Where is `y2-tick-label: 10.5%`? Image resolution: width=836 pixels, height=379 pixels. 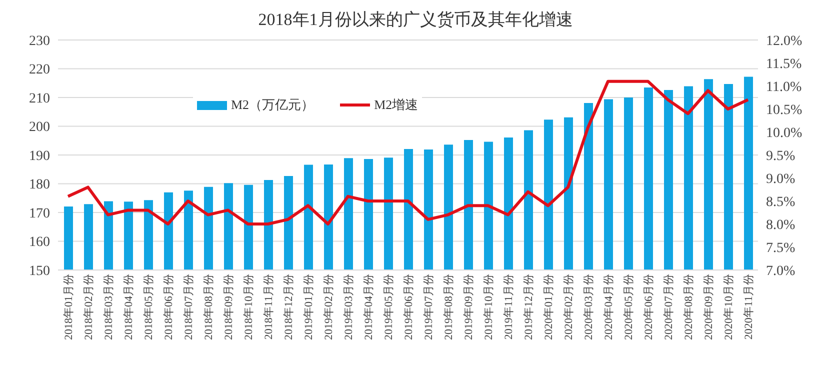
y2-tick-label: 10.5% is located at coordinates (784, 110).